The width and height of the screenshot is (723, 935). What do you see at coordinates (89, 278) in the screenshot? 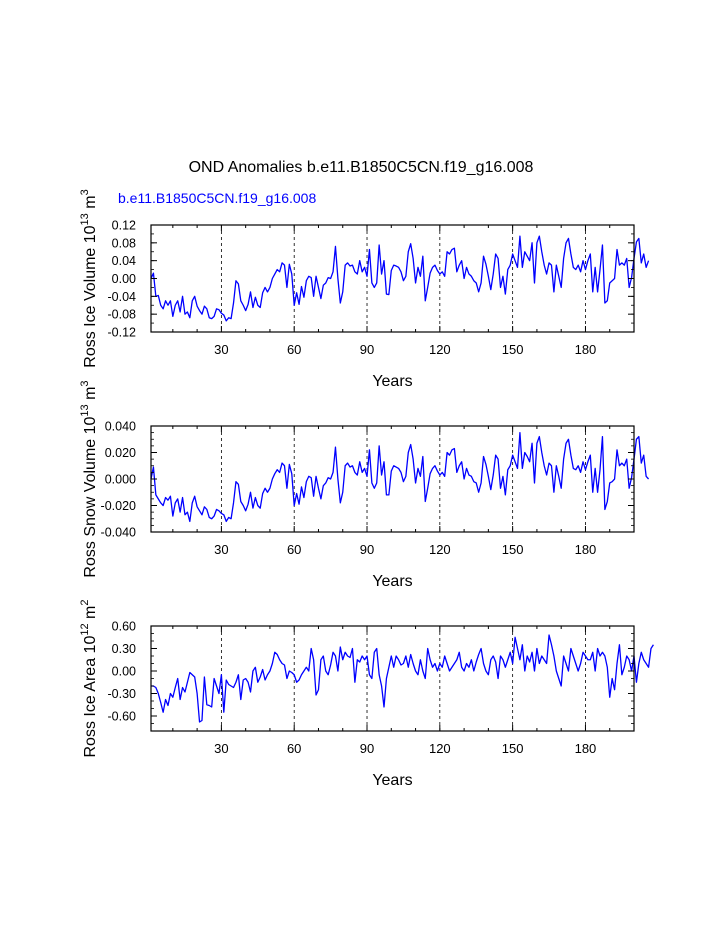
I see `y-axis-label: Ross Ice Volume 1013 m3` at bounding box center [89, 278].